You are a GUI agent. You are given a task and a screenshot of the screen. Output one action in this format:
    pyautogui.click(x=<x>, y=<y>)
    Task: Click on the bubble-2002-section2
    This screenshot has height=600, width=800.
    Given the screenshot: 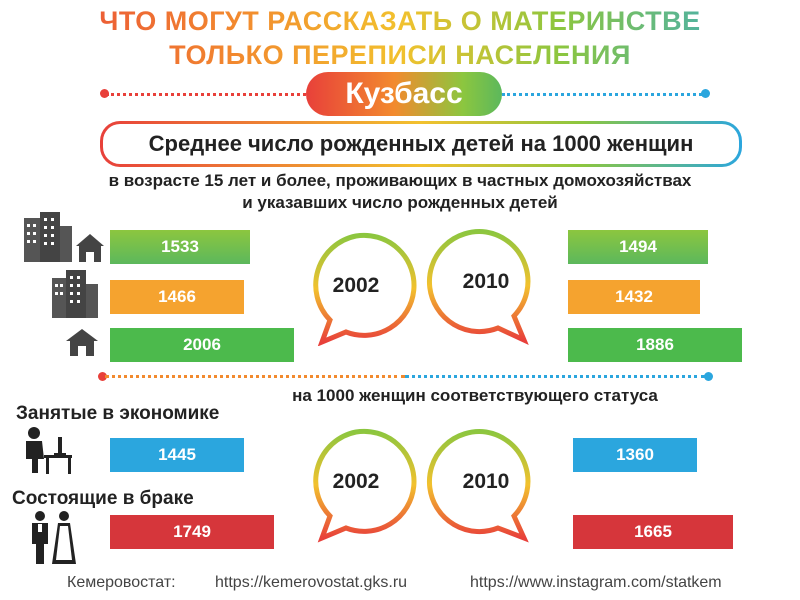 What is the action you would take?
    pyautogui.click(x=365, y=485)
    